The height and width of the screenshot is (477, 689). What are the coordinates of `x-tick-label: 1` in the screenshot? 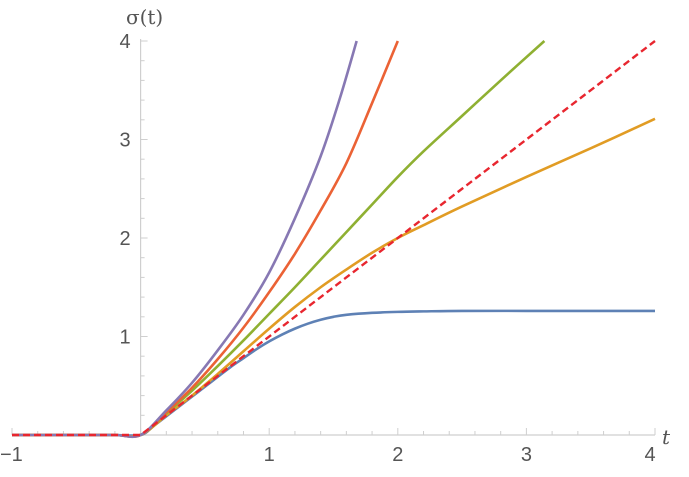 It's located at (269, 455).